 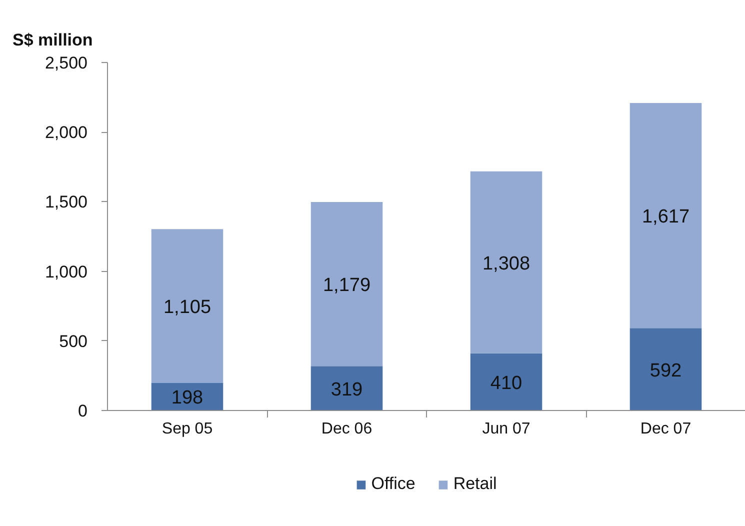 What do you see at coordinates (66, 202) in the screenshot?
I see `y-tick-label: 1,500` at bounding box center [66, 202].